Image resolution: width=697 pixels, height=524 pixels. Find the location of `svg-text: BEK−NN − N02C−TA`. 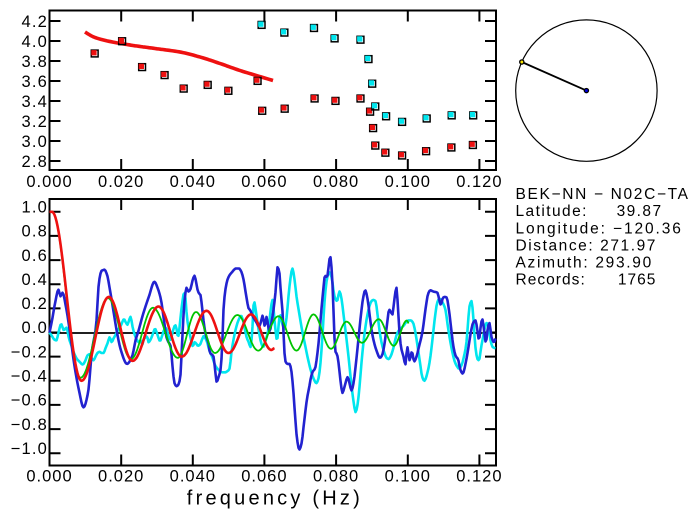

svg-text: BEK−NN − N02C−TA is located at coordinates (602, 194).